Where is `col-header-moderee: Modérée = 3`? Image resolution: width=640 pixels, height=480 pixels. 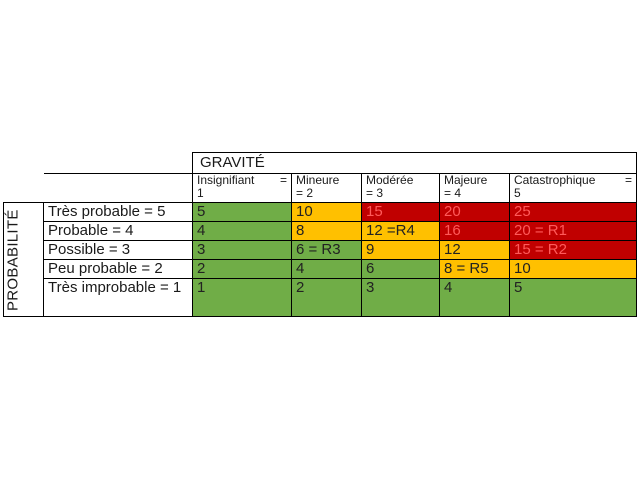 col-header-moderee: Modérée = 3 is located at coordinates (400, 188).